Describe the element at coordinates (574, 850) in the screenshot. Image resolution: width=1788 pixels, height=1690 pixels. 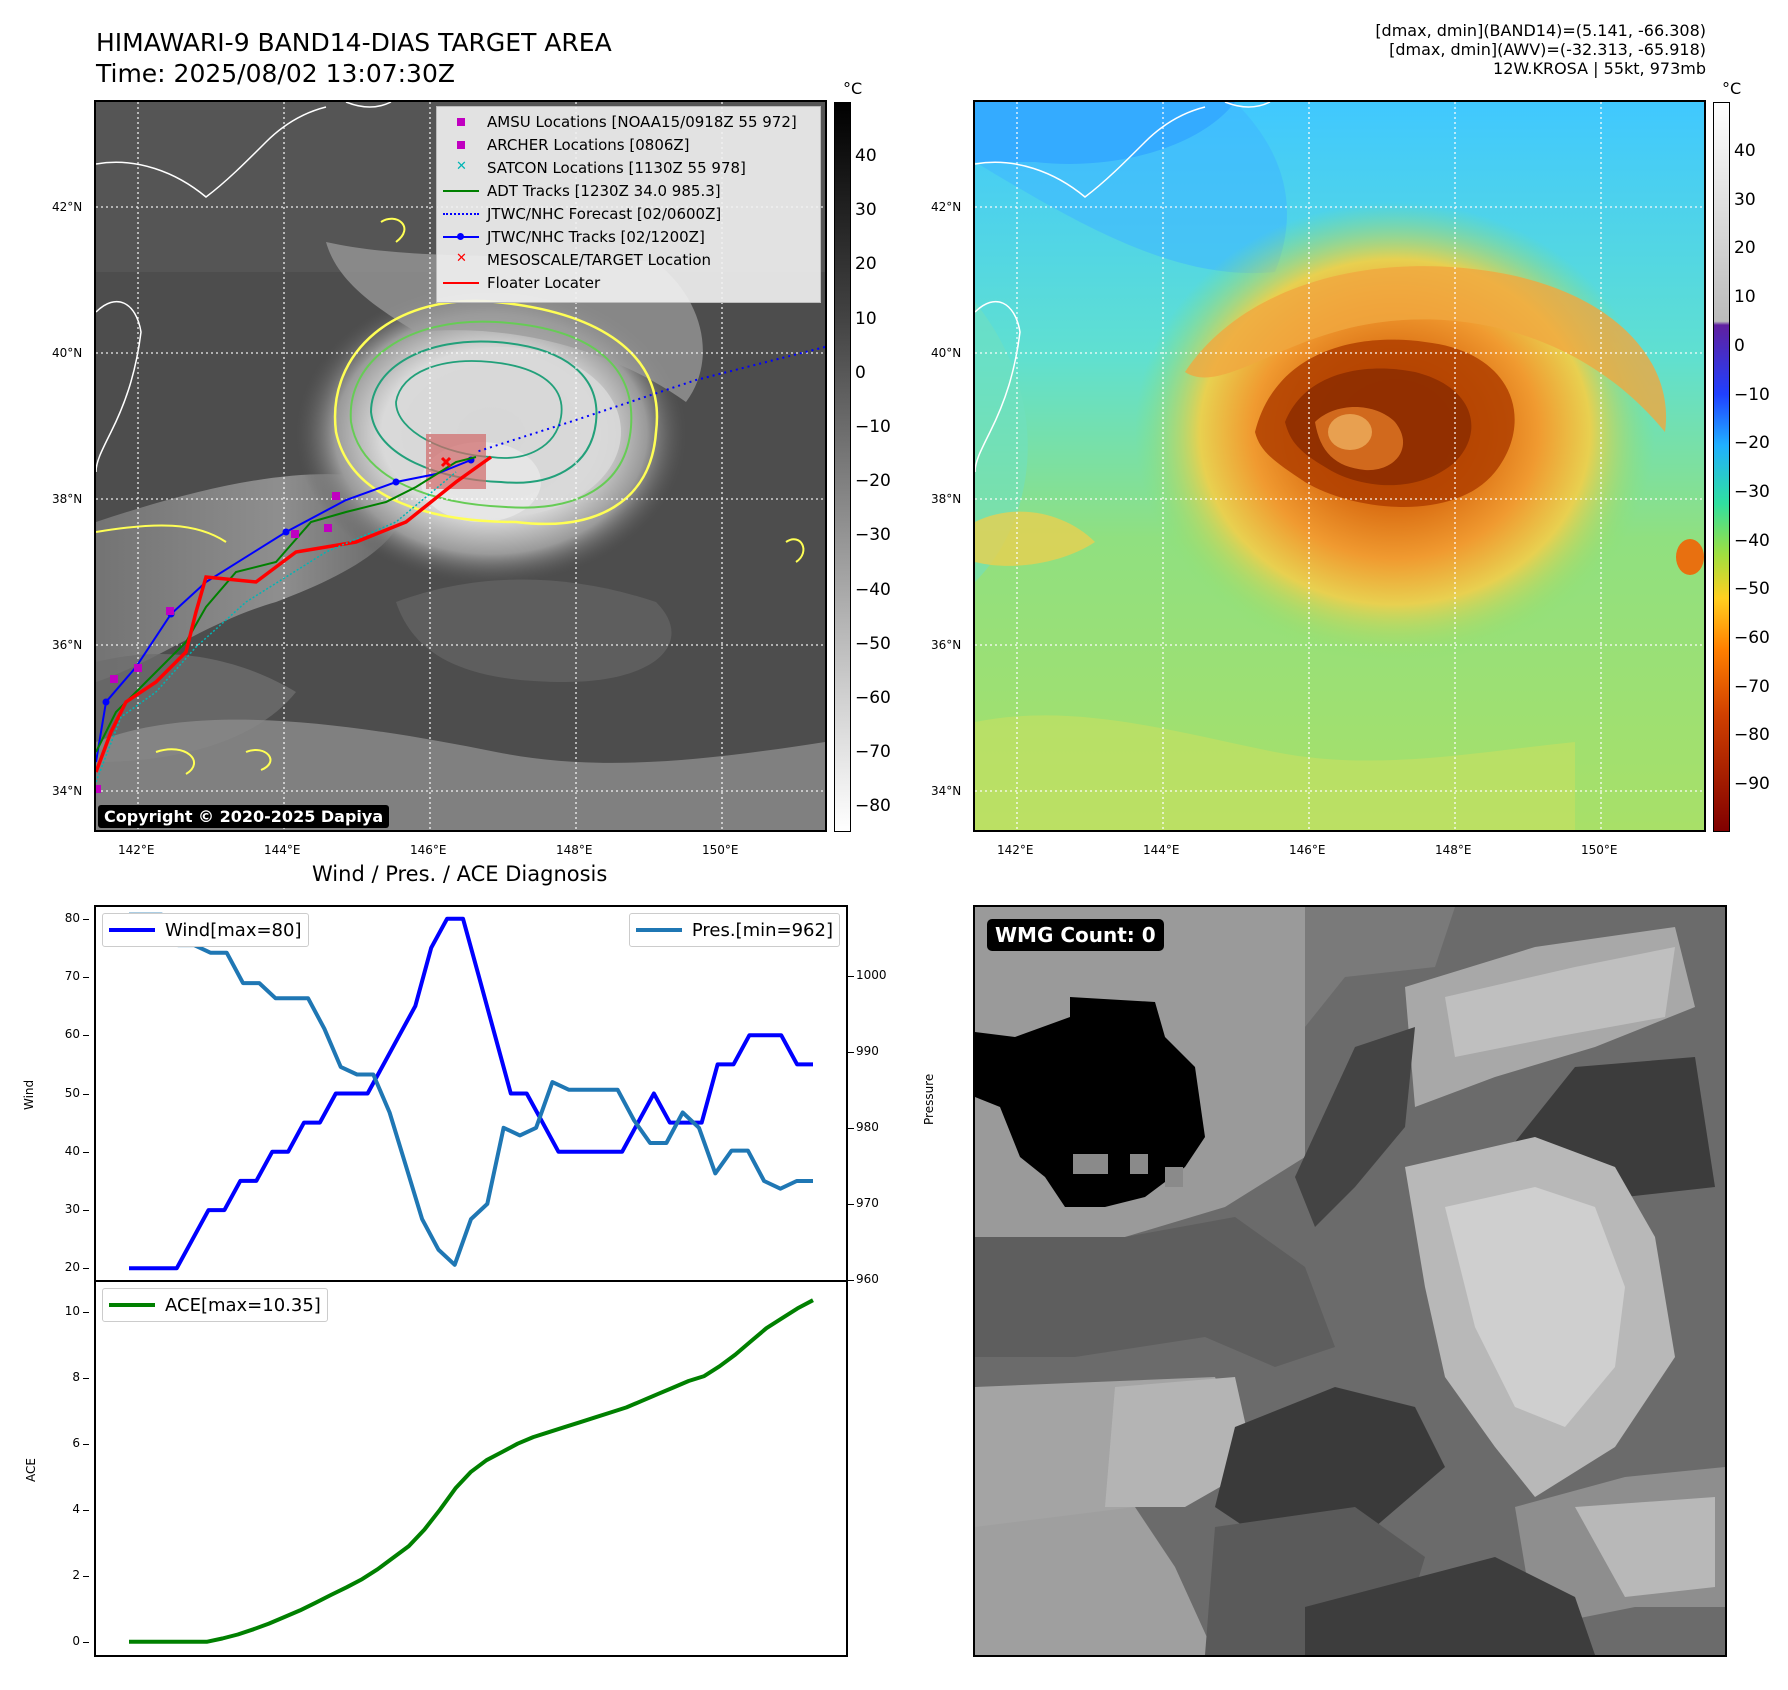
I see `ir-lon-label-3: 148°E` at that location.